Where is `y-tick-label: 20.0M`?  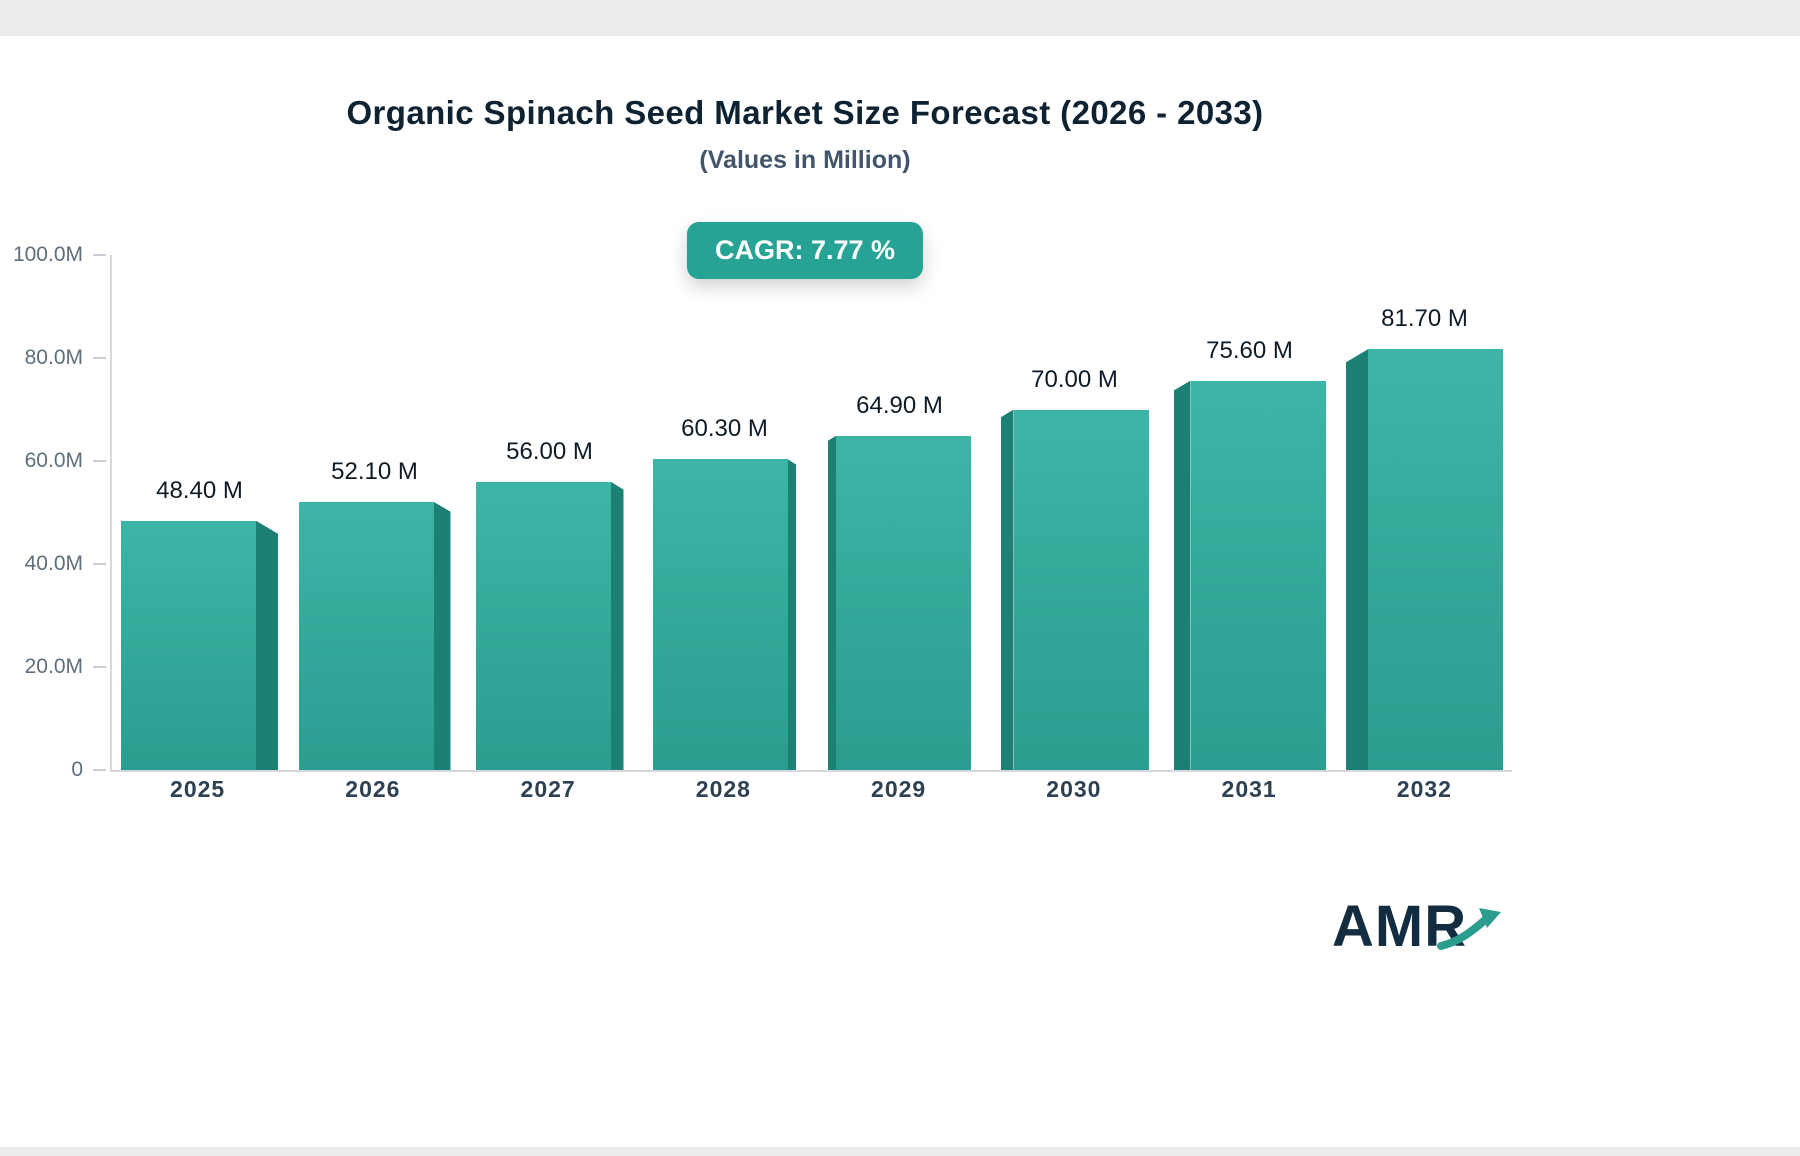 y-tick-label: 20.0M is located at coordinates (53, 666).